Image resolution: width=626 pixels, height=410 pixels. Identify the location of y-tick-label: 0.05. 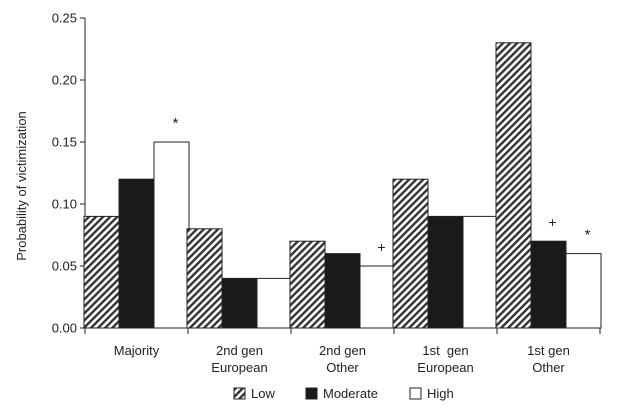
(64, 266).